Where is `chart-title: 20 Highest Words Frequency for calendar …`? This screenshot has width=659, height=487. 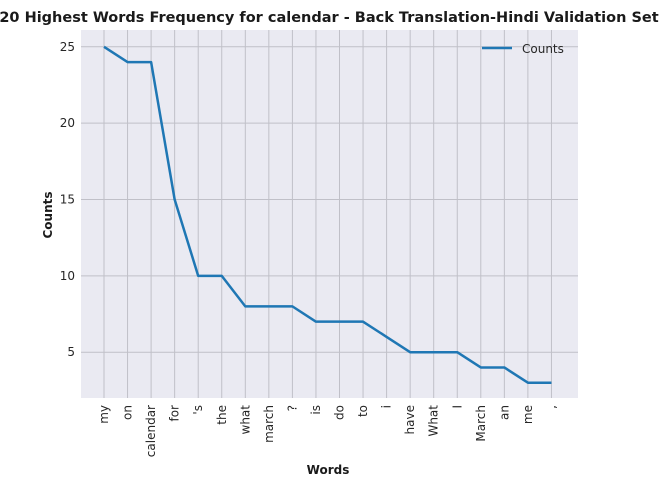 chart-title: 20 Highest Words Frequency for calendar … is located at coordinates (329, 18).